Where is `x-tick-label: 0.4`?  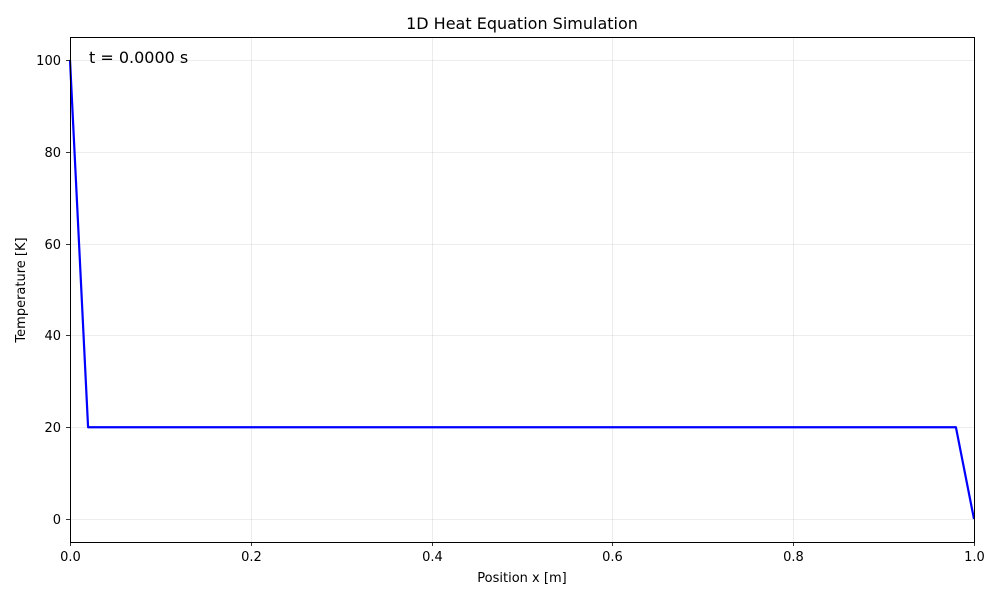 x-tick-label: 0.4 is located at coordinates (432, 557).